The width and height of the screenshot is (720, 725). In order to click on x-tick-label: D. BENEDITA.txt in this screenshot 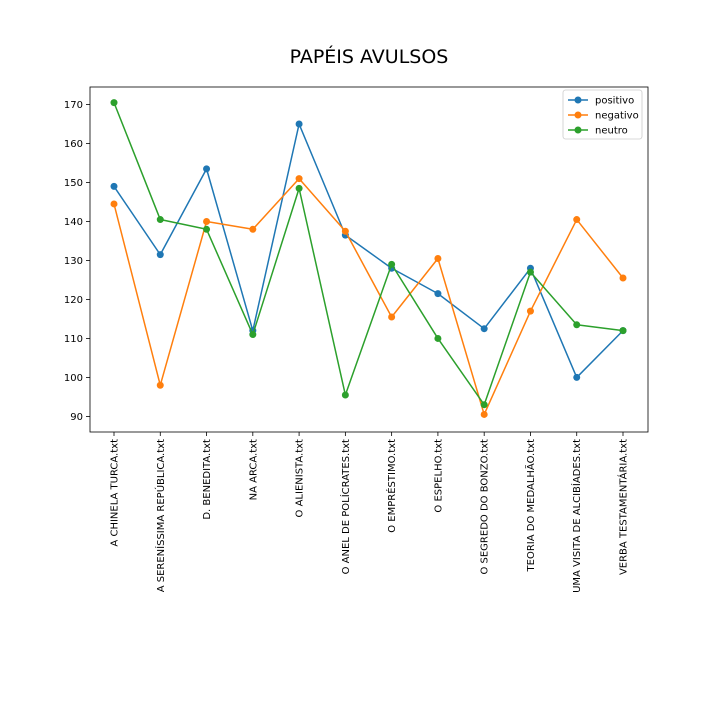, I will do `click(207, 479)`.